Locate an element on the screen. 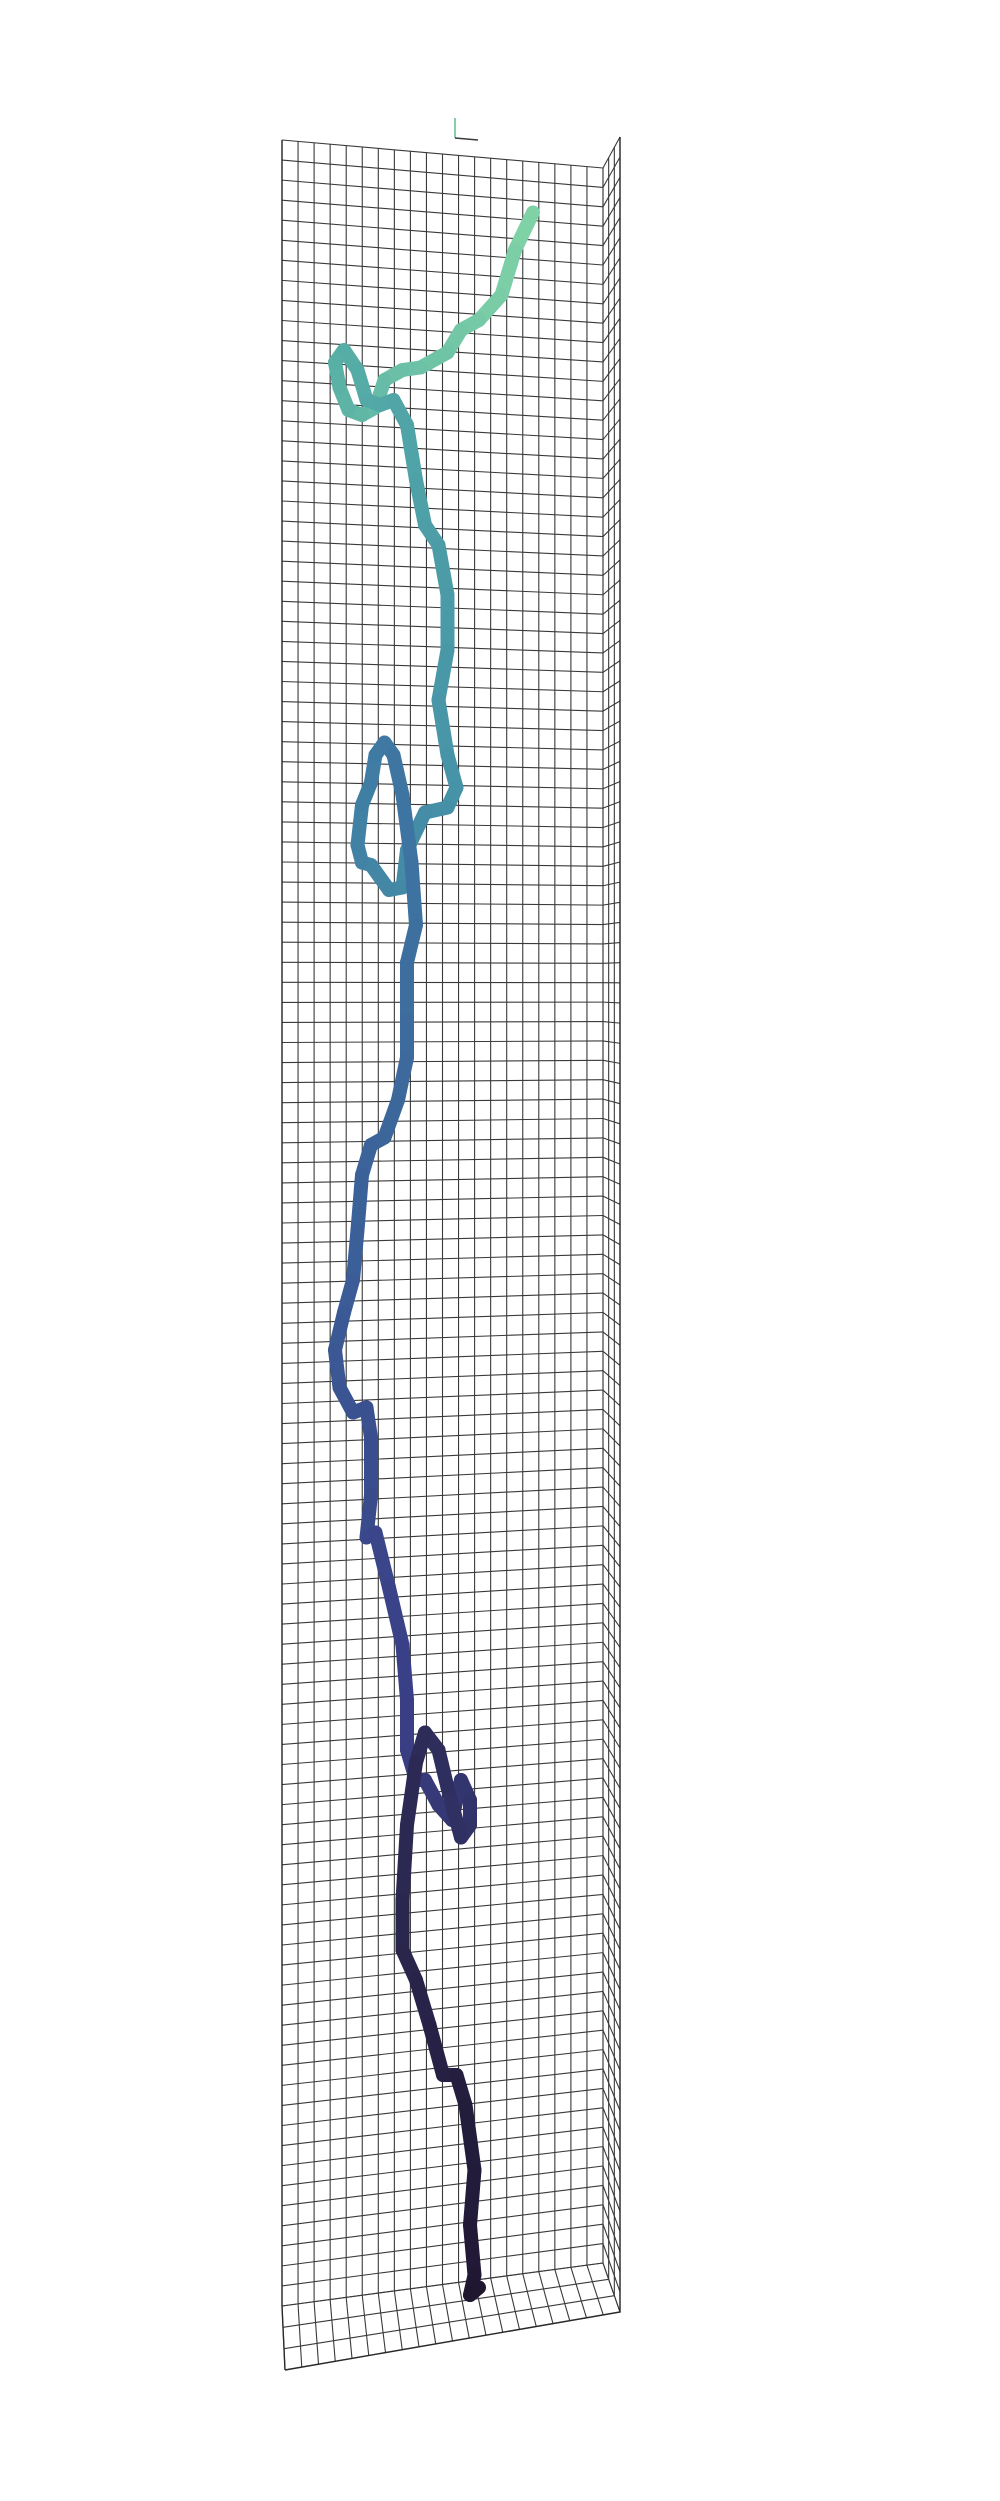 This screenshot has width=1000, height=2501. side-wall-grid is located at coordinates (611, 1224).